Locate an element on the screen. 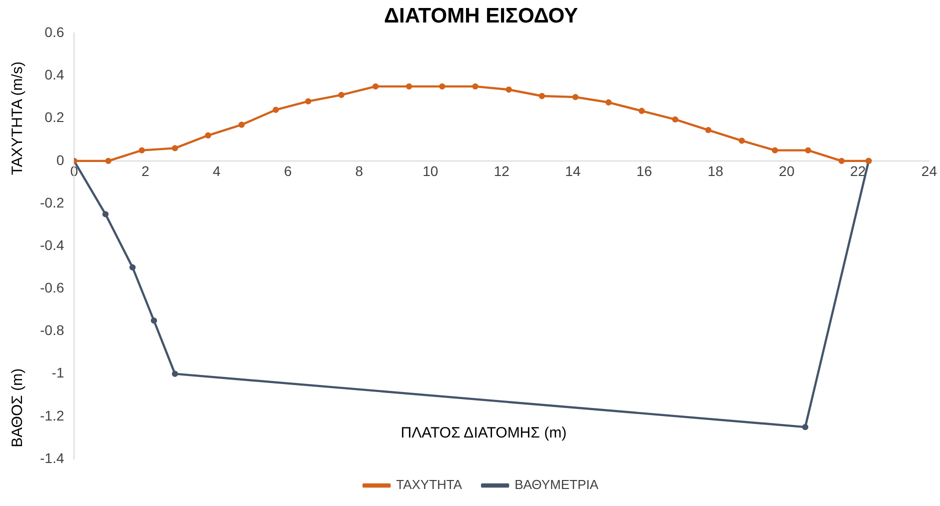  x-tick-label: 6 is located at coordinates (288, 171).